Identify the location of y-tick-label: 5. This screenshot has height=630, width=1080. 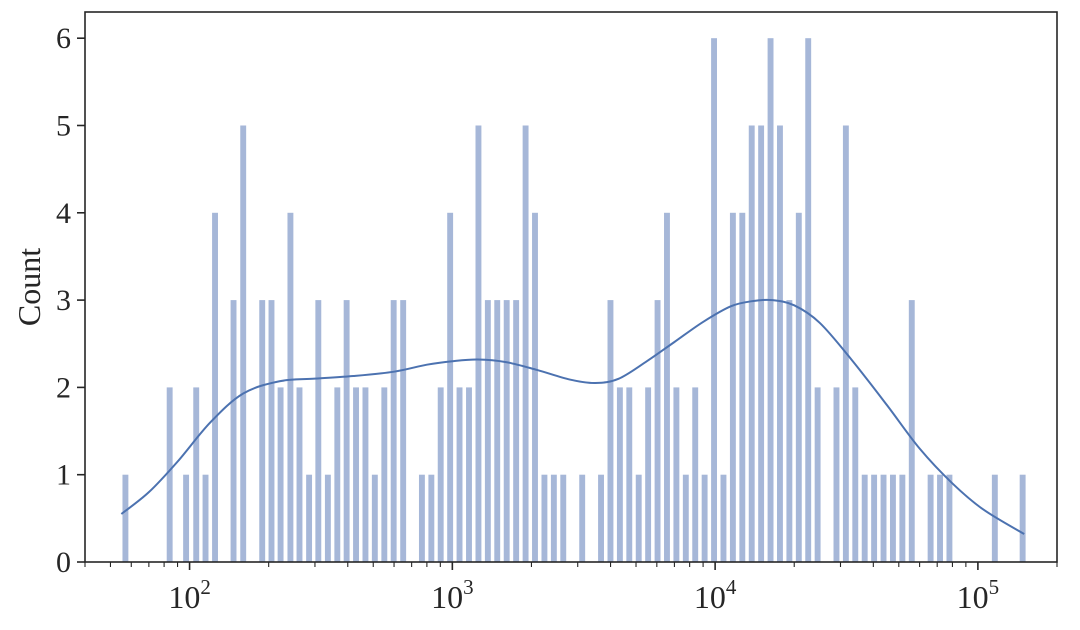
(63, 125).